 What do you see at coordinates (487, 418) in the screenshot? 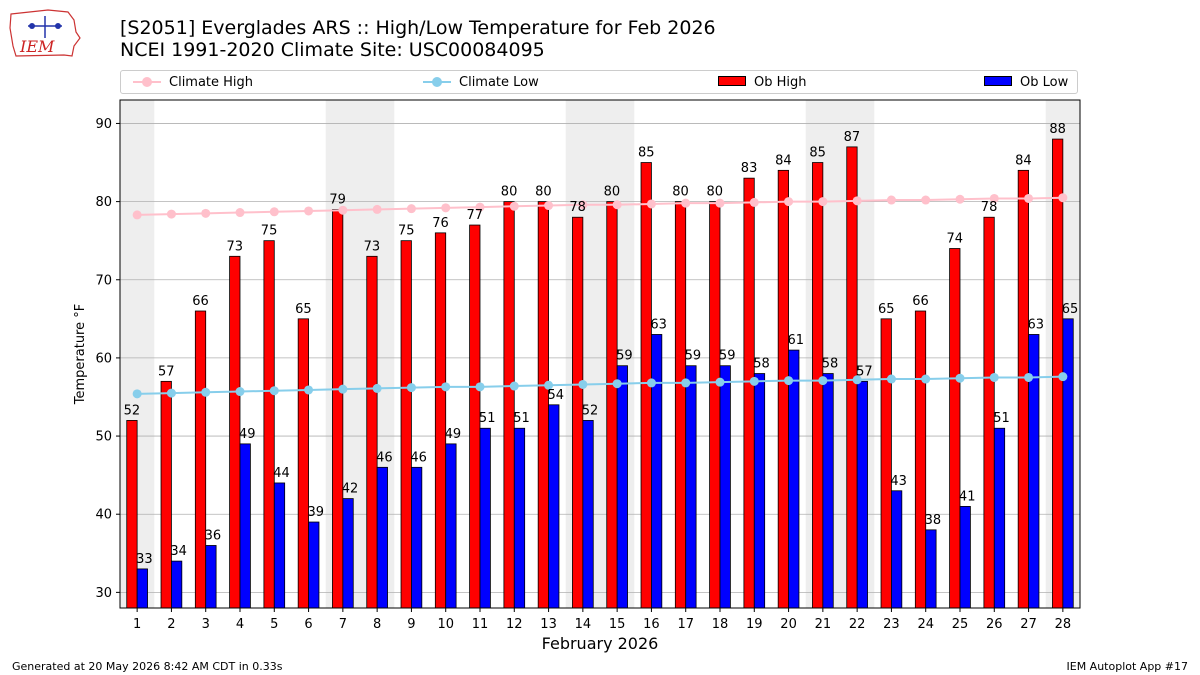
I see `ob-low-label: 51` at bounding box center [487, 418].